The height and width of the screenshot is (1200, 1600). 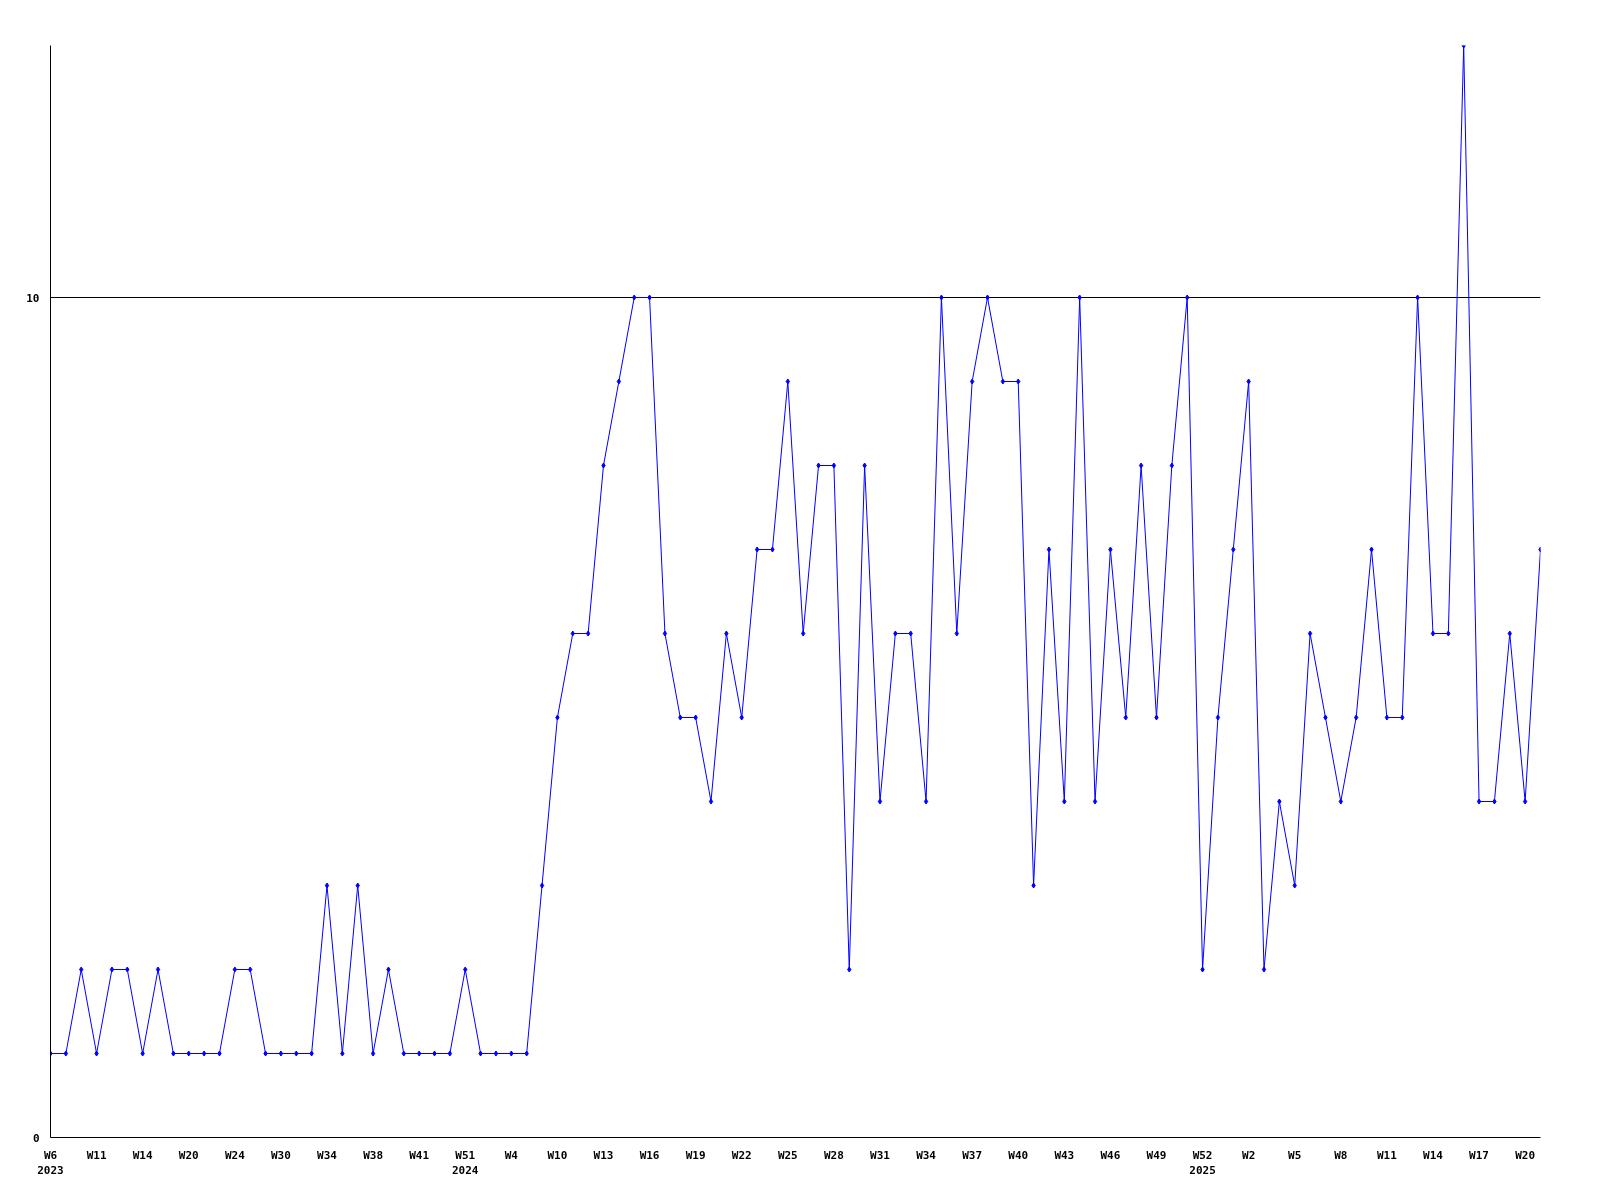 What do you see at coordinates (1110, 1155) in the screenshot?
I see `x-tick-label: W46` at bounding box center [1110, 1155].